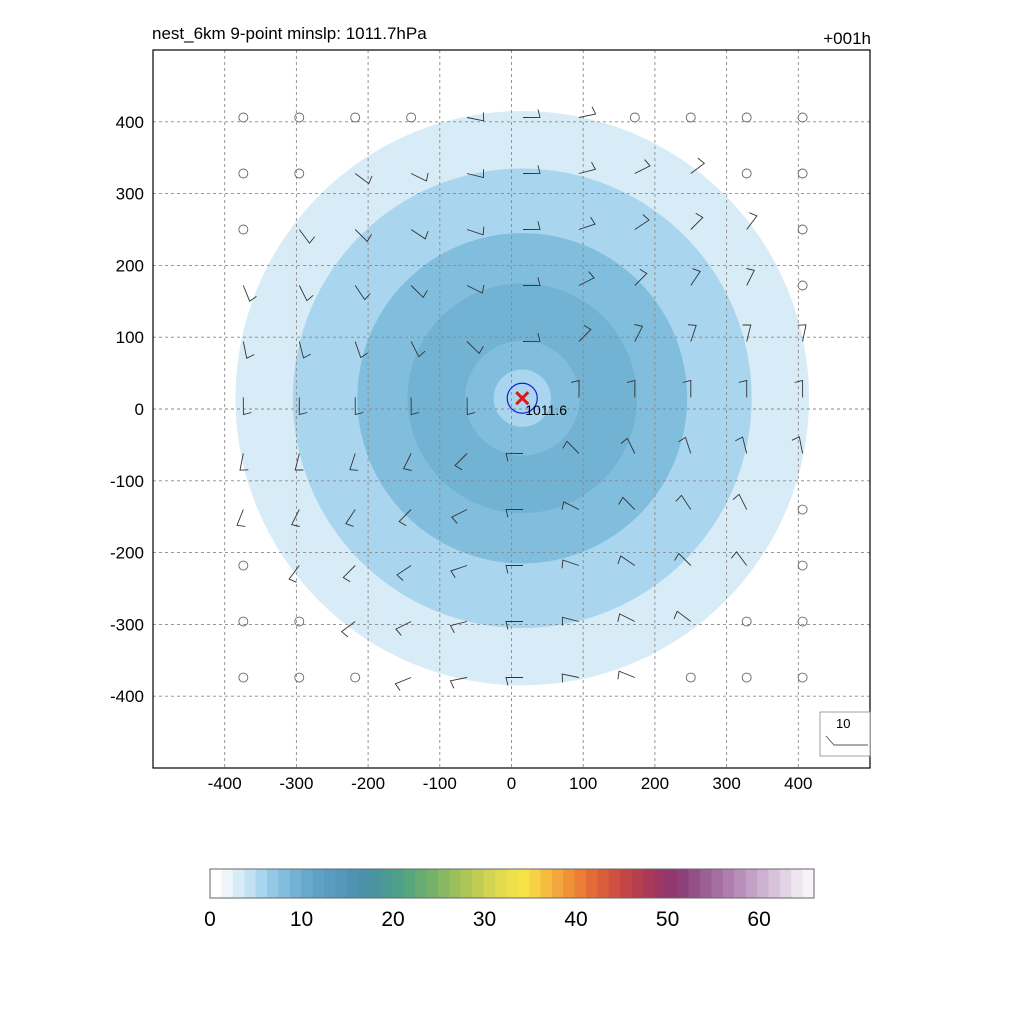  Describe the element at coordinates (758, 919) in the screenshot. I see `colorbar-tick-label: 60` at that location.